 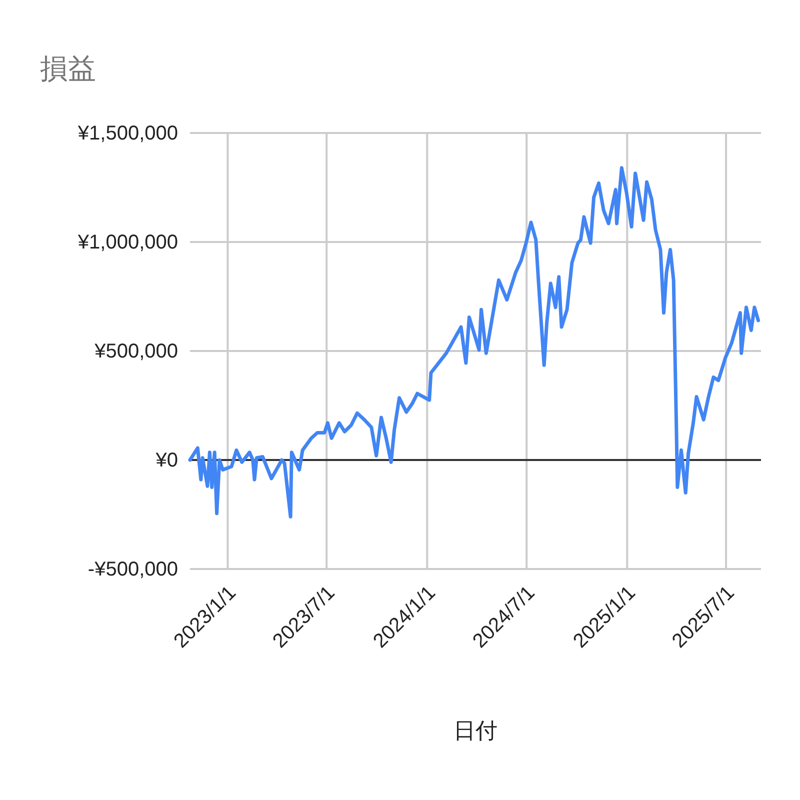 I want to click on y-tick-label: ¥1,000,000, so click(x=127, y=242).